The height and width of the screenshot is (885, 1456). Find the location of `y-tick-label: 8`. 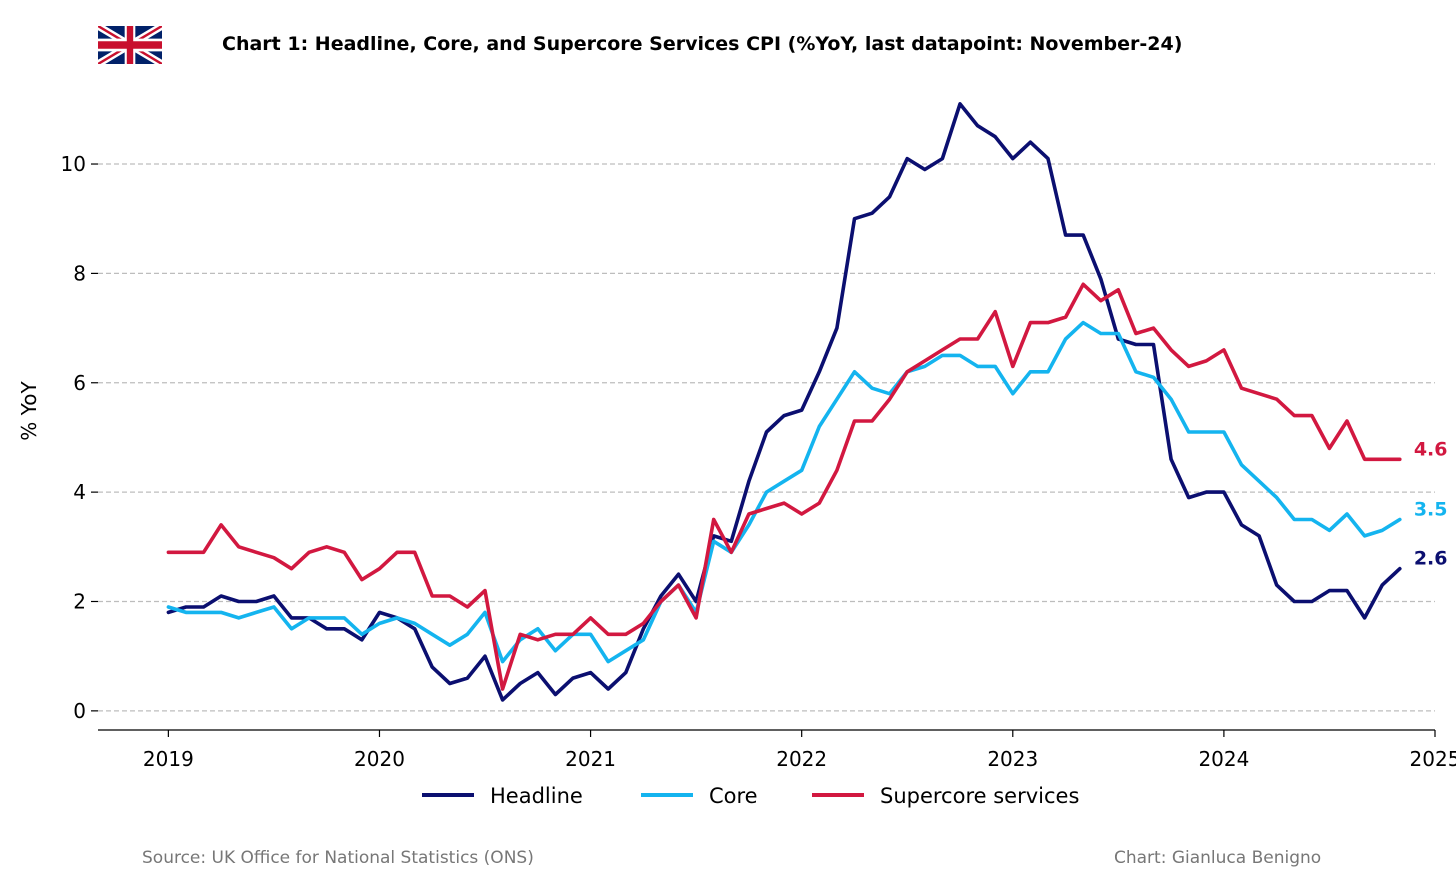

y-tick-label: 8 is located at coordinates (79, 273).